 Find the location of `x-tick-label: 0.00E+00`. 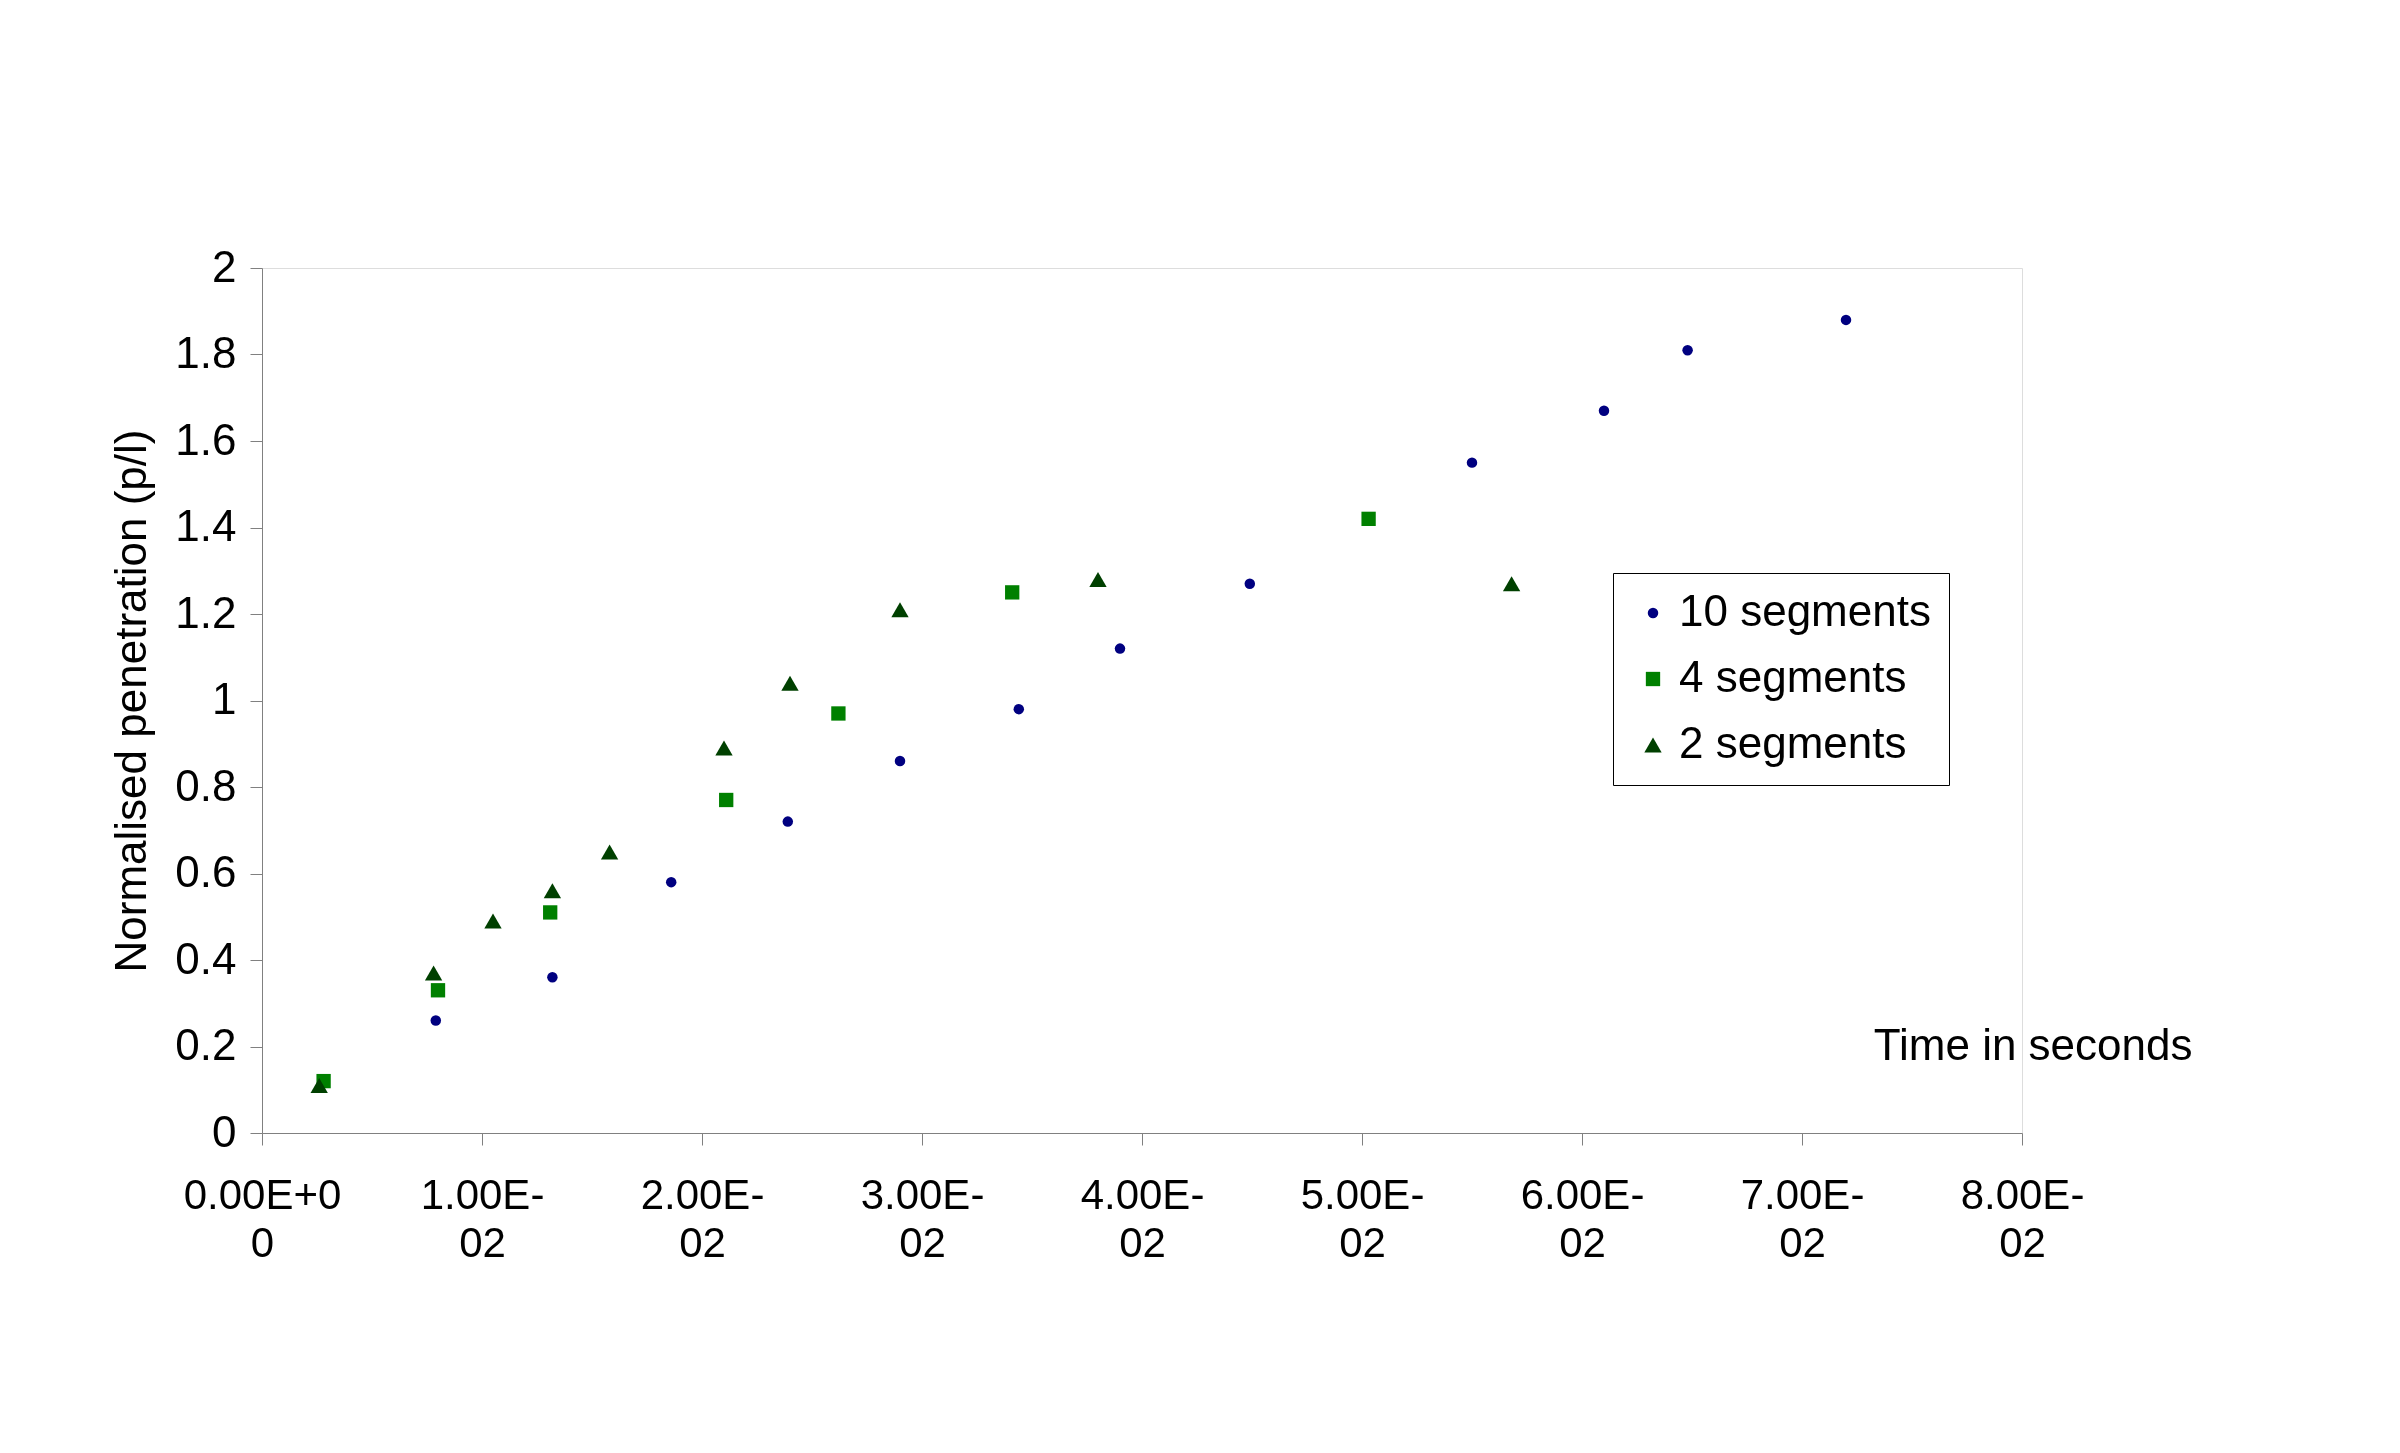

x-tick-label: 0.00E+00 is located at coordinates (262, 1218).